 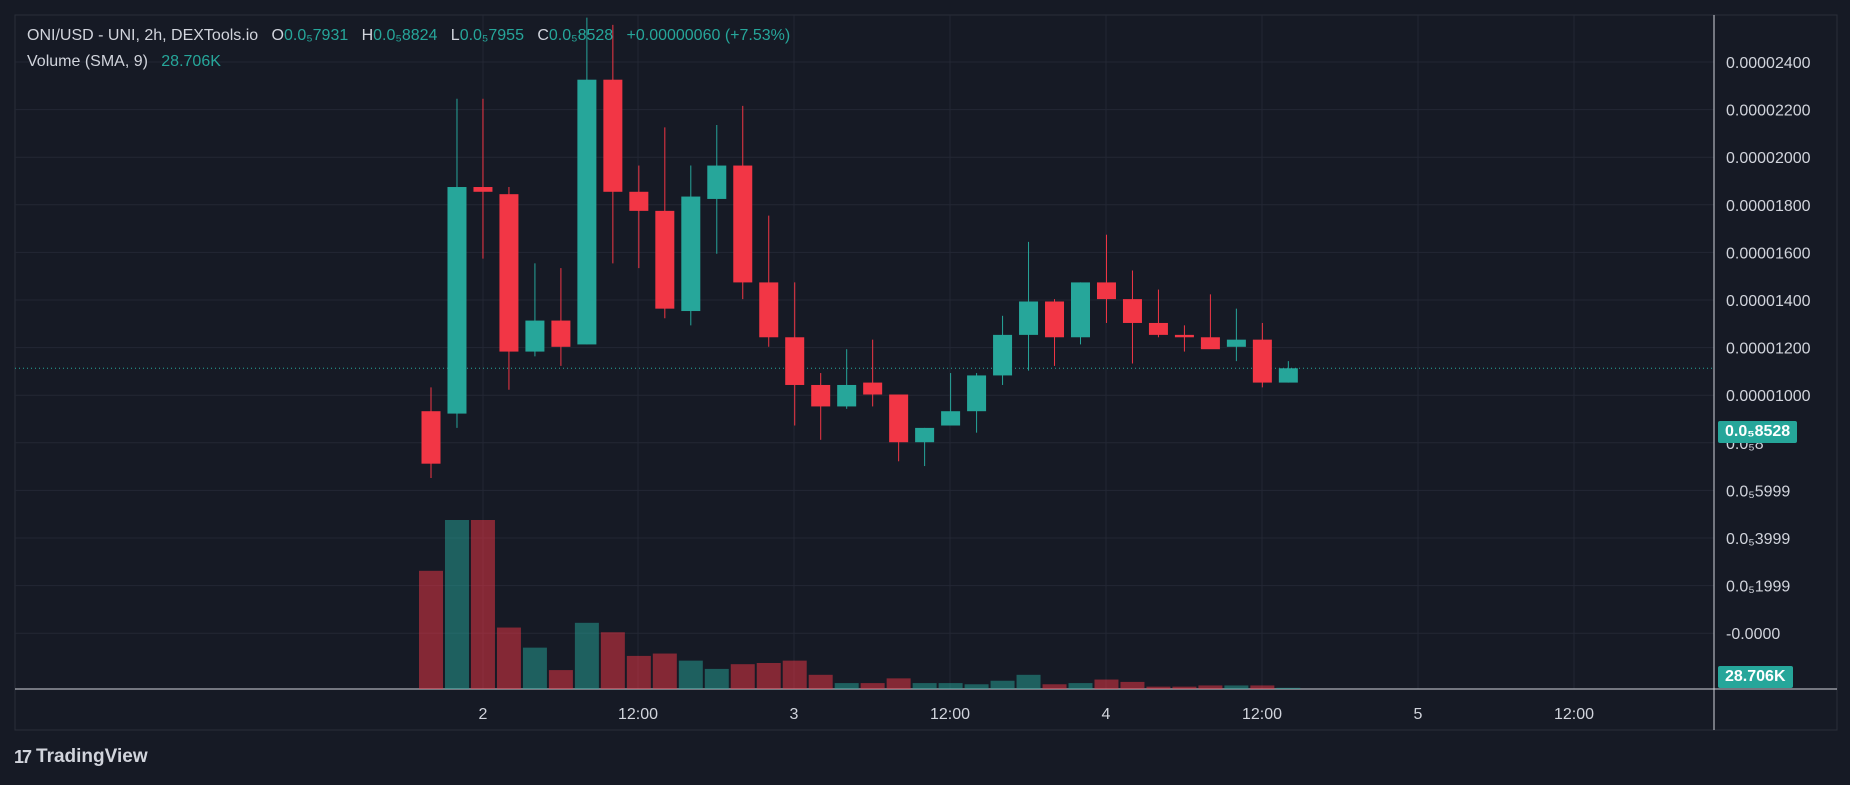 What do you see at coordinates (1768, 301) in the screenshot?
I see `y-tick-label: 0.00001400` at bounding box center [1768, 301].